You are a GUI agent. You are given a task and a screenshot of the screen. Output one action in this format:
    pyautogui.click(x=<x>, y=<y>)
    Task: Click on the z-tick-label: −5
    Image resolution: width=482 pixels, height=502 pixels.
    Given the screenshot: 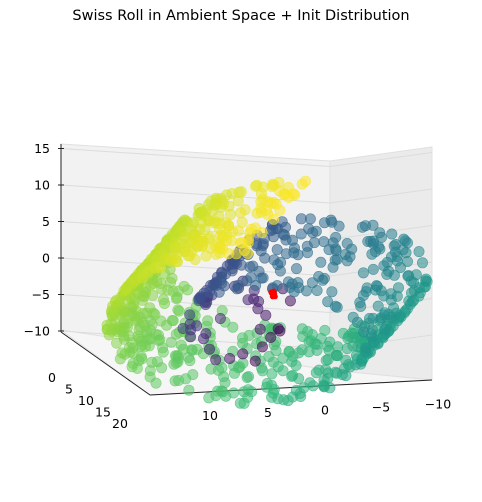 What is the action you would take?
    pyautogui.click(x=41, y=294)
    